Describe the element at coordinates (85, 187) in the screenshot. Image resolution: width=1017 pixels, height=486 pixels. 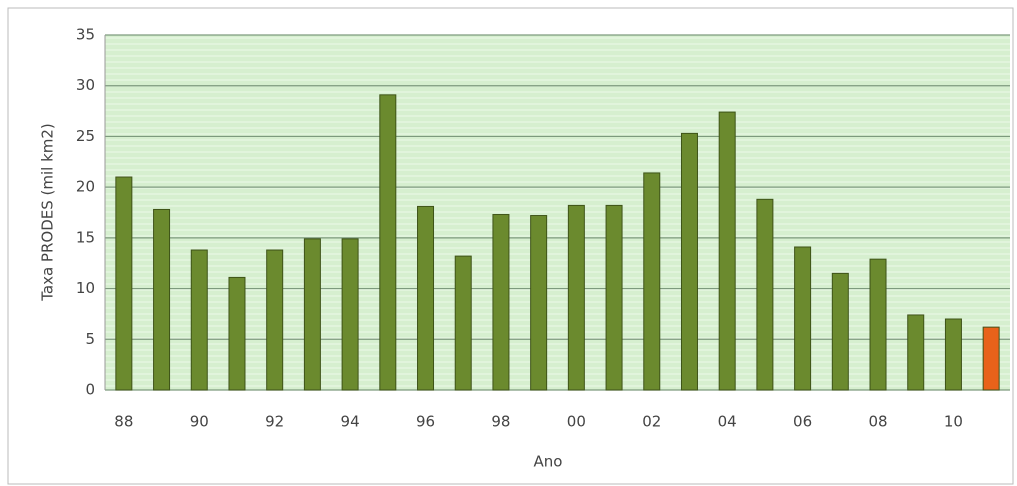
I see `y-tick-label: 20` at that location.